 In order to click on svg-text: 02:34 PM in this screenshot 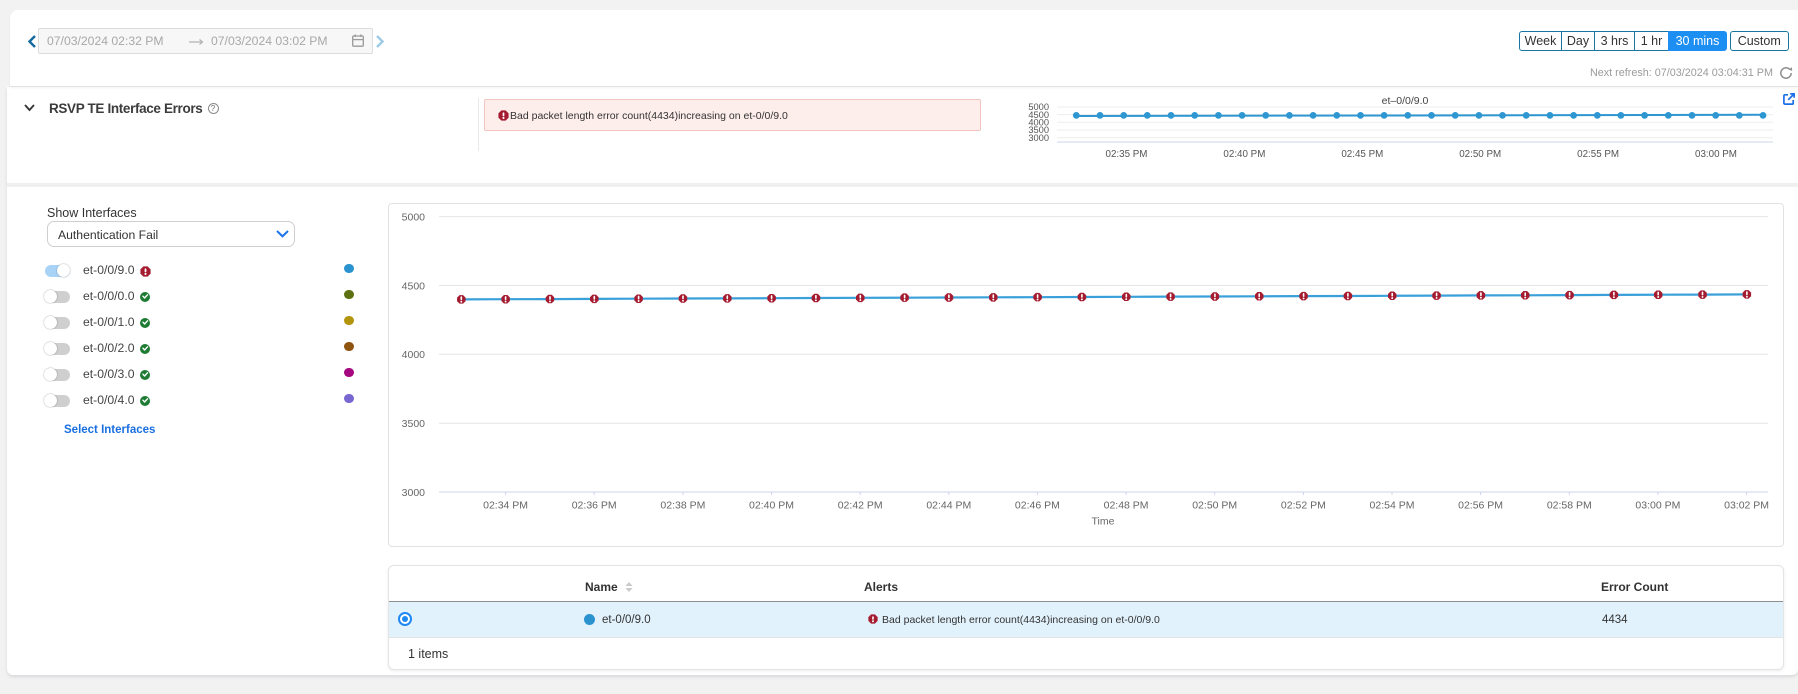, I will do `click(505, 506)`.